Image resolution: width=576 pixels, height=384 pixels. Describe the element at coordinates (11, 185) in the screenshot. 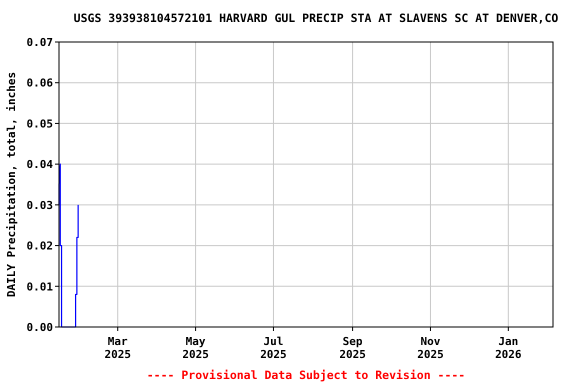

I see `y-axis-title: DAILY Precipitation, total, inches` at that location.